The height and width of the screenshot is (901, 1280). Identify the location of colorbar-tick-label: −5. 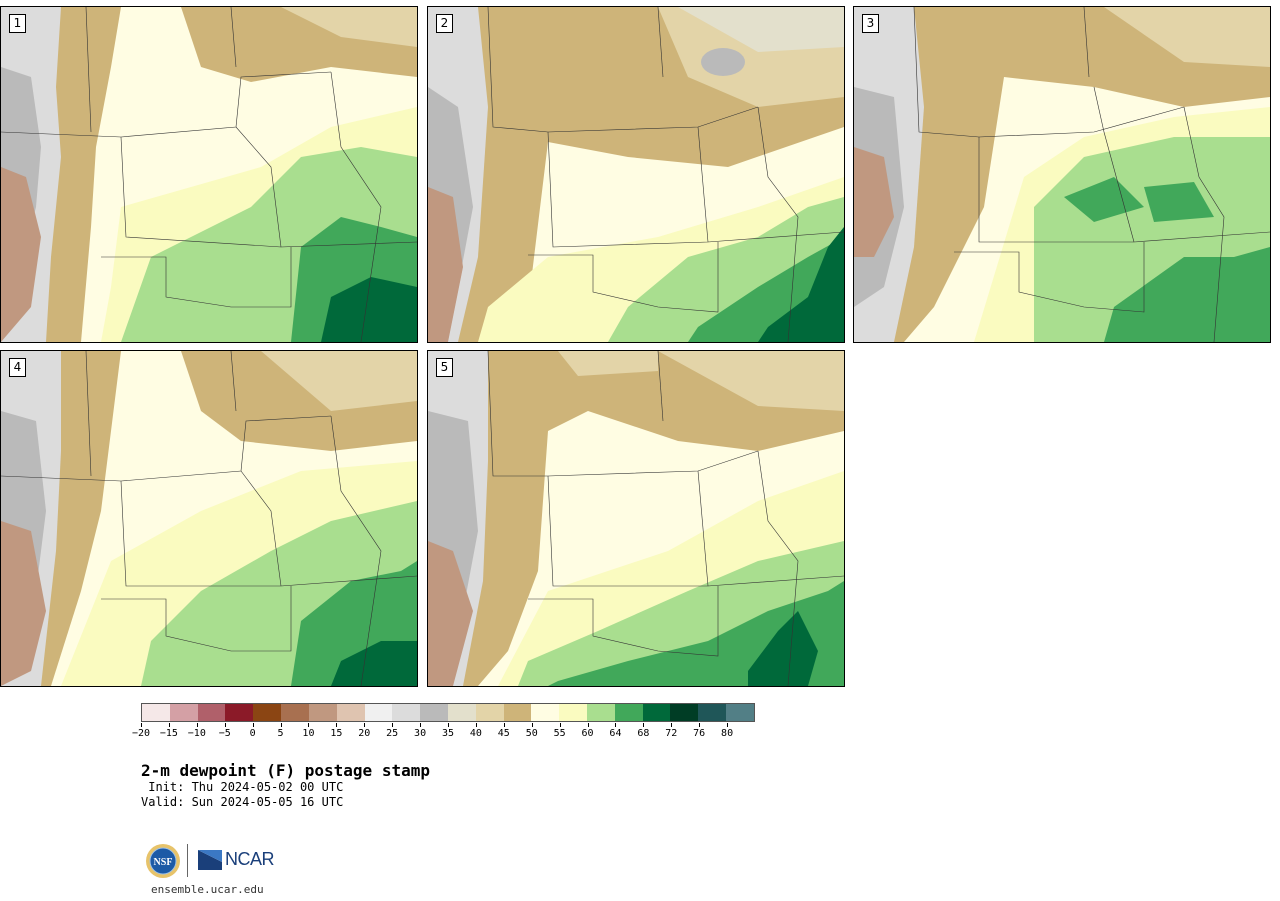
(224, 733).